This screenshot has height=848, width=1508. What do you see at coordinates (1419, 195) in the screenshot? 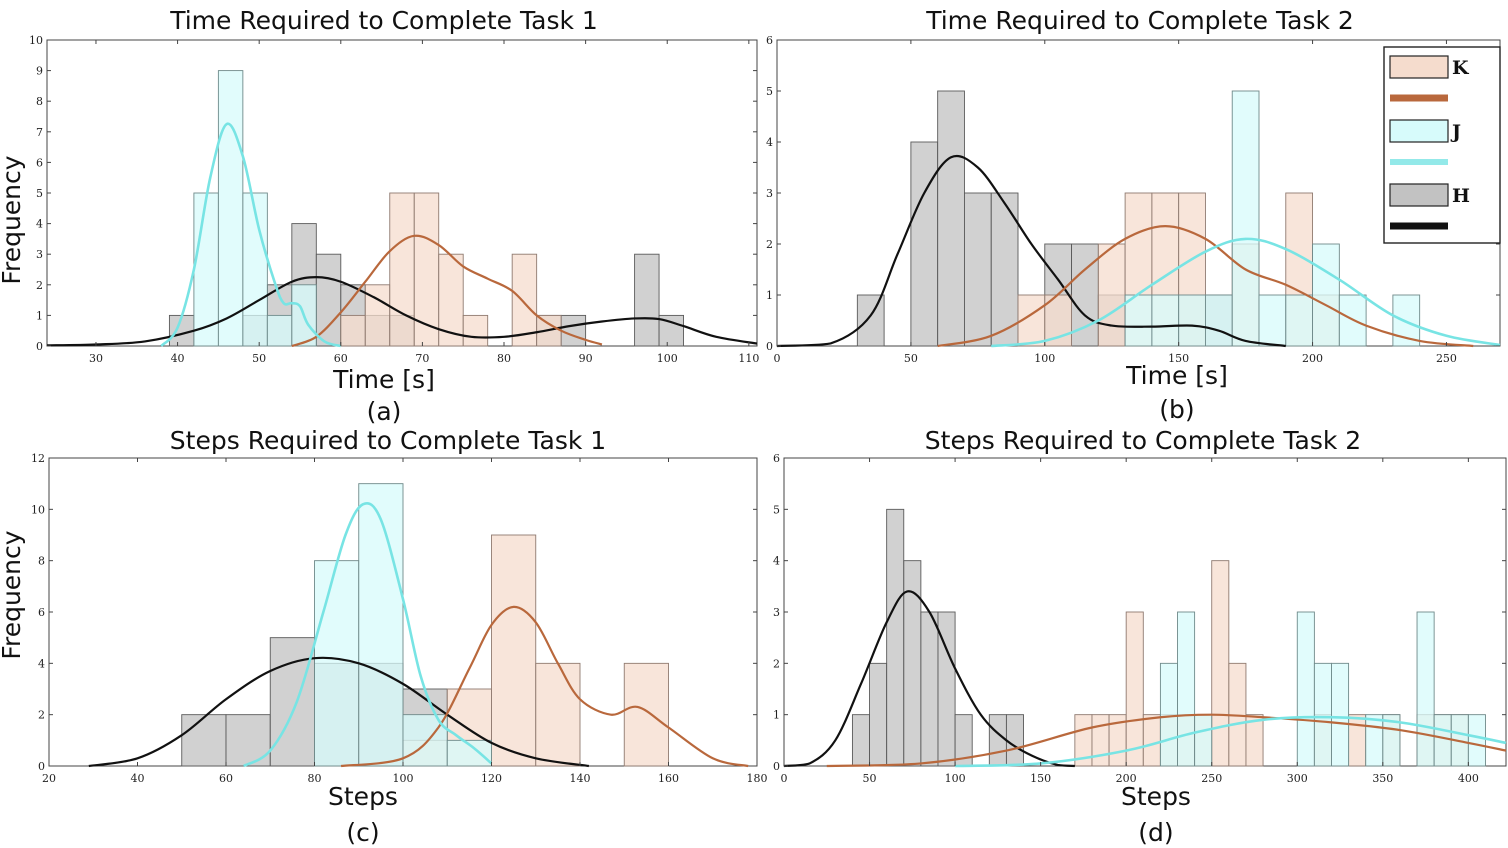
I see `legend-swatch-h` at bounding box center [1419, 195].